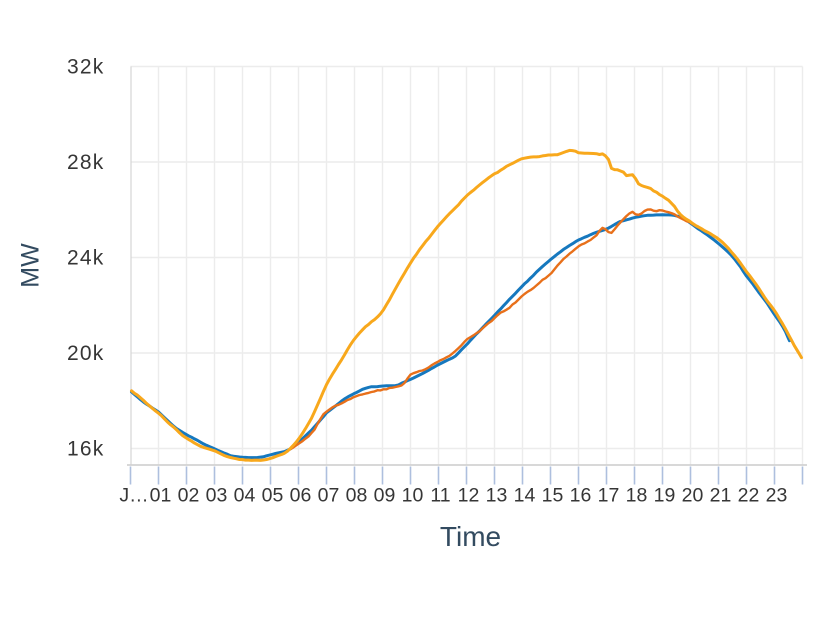 The image size is (826, 625). I want to click on svg-text: 11, so click(440, 496).